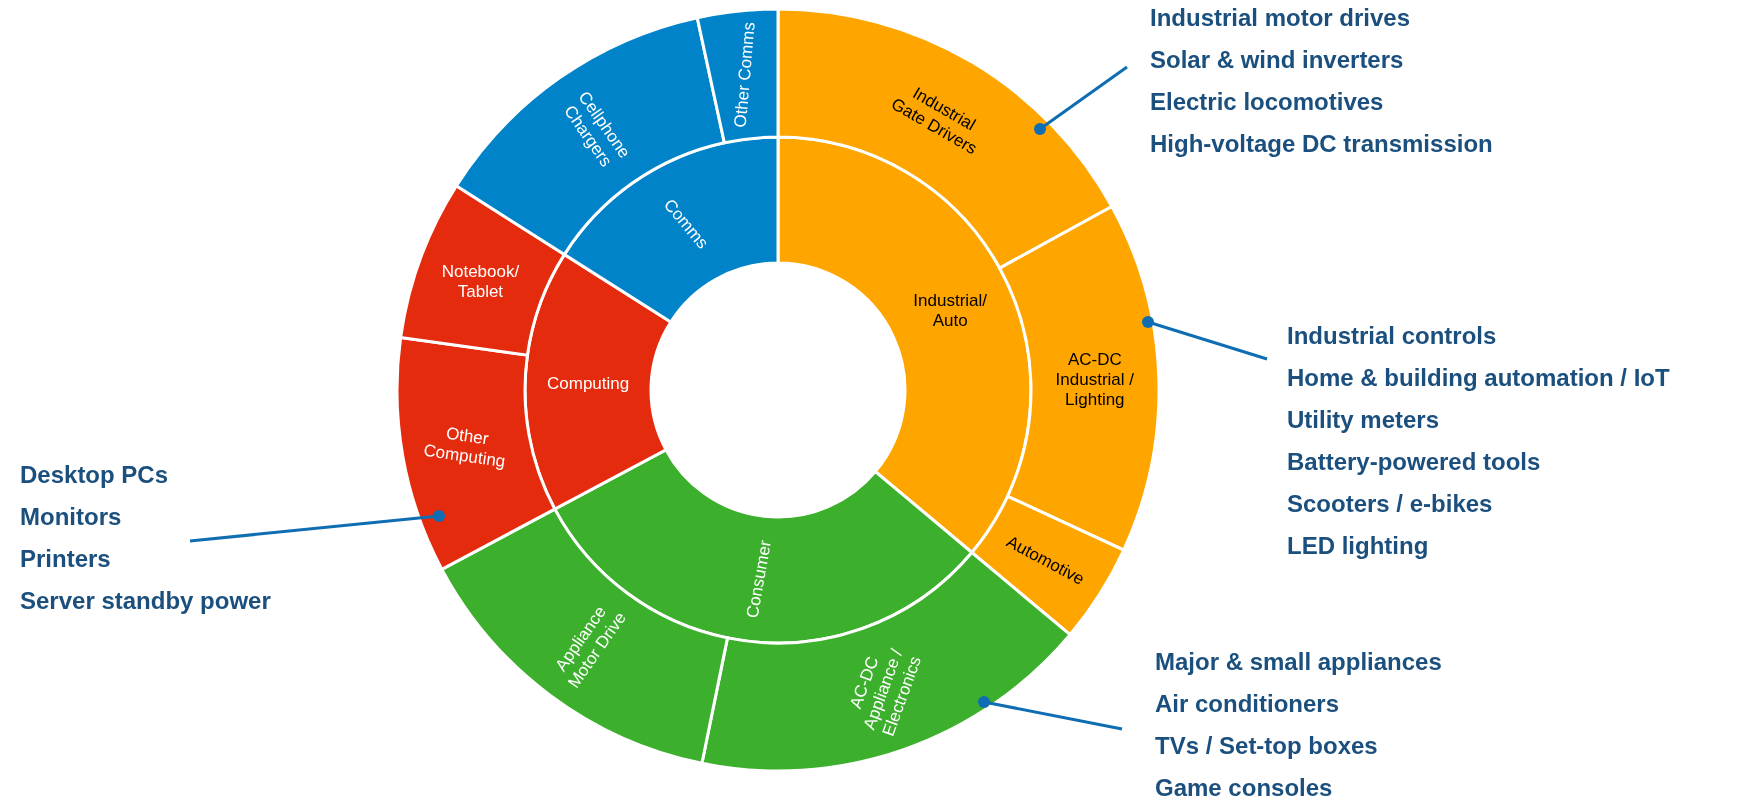  What do you see at coordinates (464, 447) in the screenshot?
I see `slice-label: Other Computing` at bounding box center [464, 447].